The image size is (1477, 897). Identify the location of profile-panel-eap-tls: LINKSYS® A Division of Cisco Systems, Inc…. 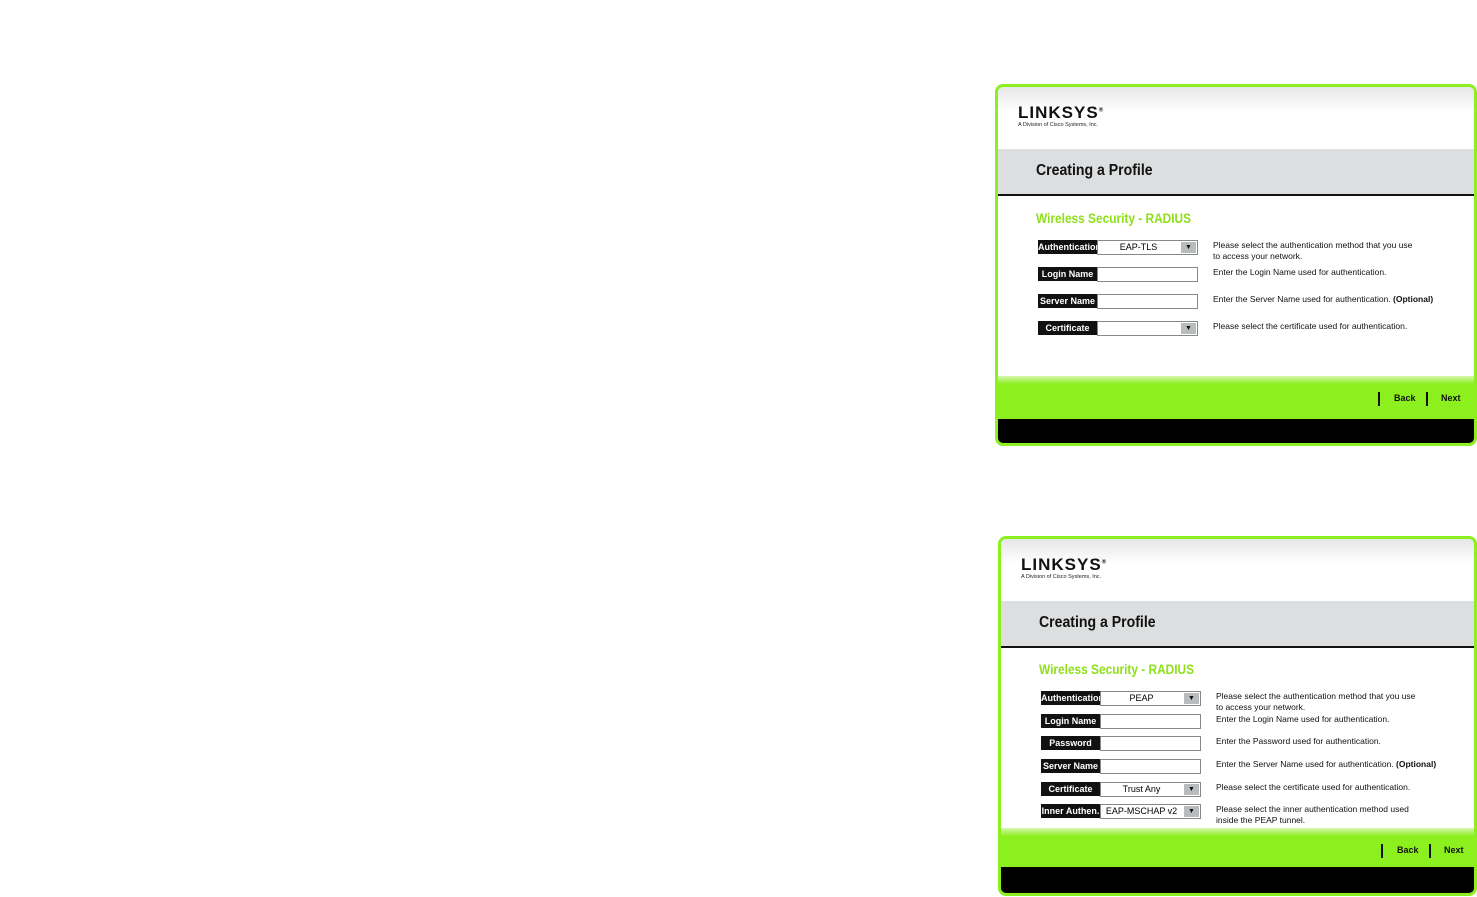
(1236, 265).